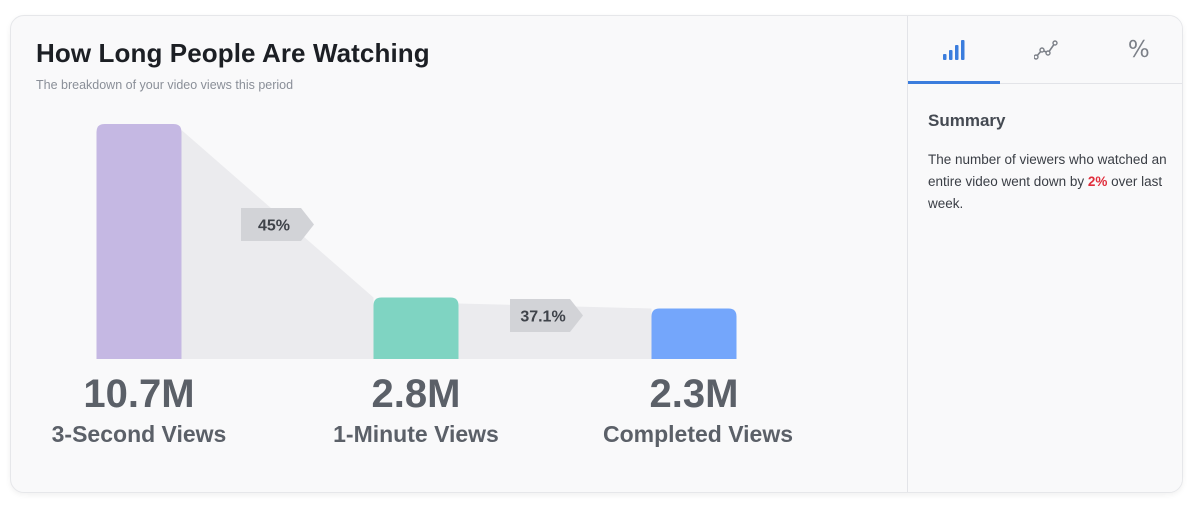 The height and width of the screenshot is (517, 1193). What do you see at coordinates (139, 434) in the screenshot?
I see `label-3-second-views: 3-Second Views` at bounding box center [139, 434].